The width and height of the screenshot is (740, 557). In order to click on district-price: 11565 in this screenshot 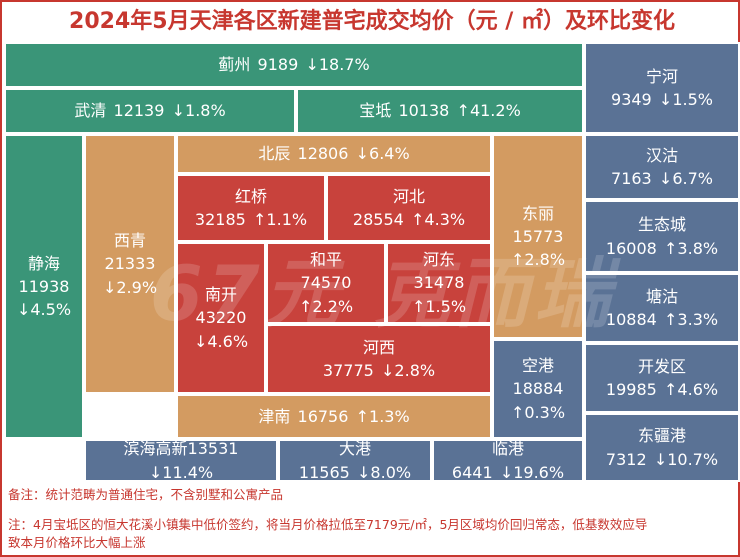, I will do `click(324, 472)`.